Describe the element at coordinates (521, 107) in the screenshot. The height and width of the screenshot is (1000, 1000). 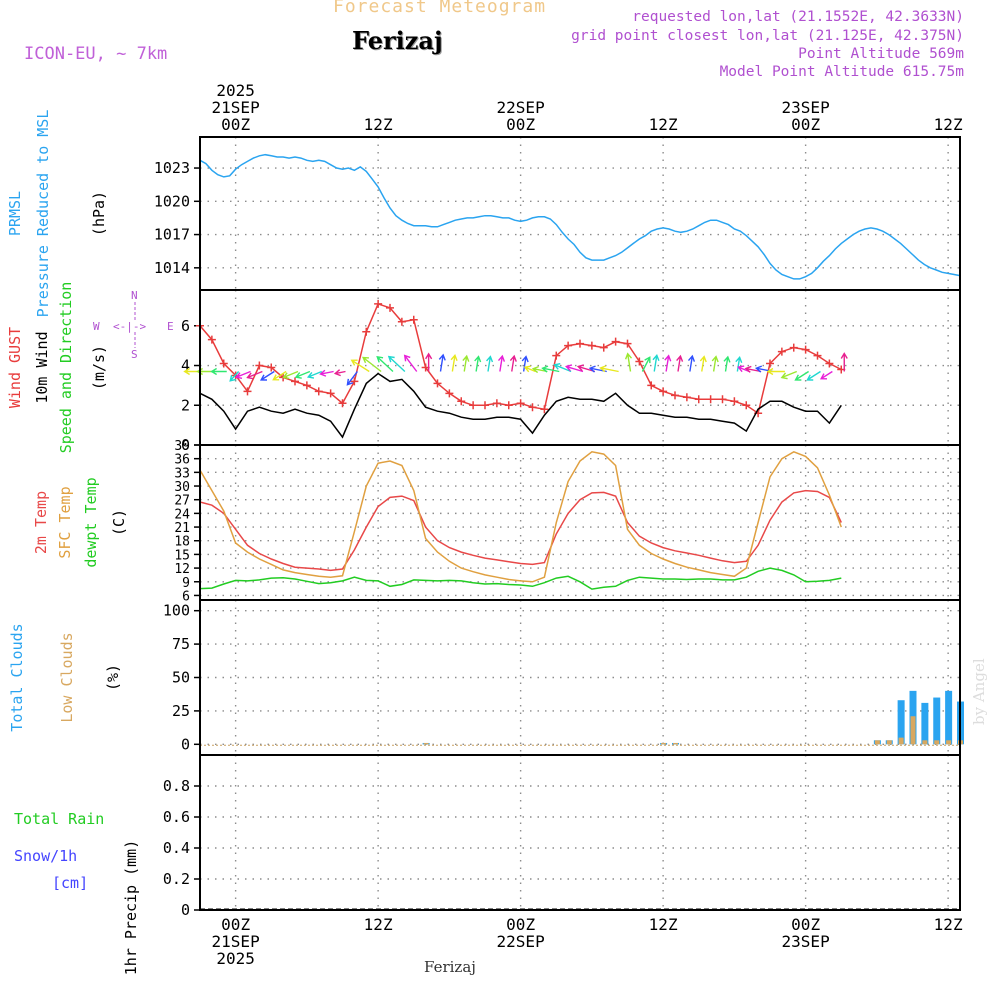
I see `top-time-label: 22SEP` at that location.